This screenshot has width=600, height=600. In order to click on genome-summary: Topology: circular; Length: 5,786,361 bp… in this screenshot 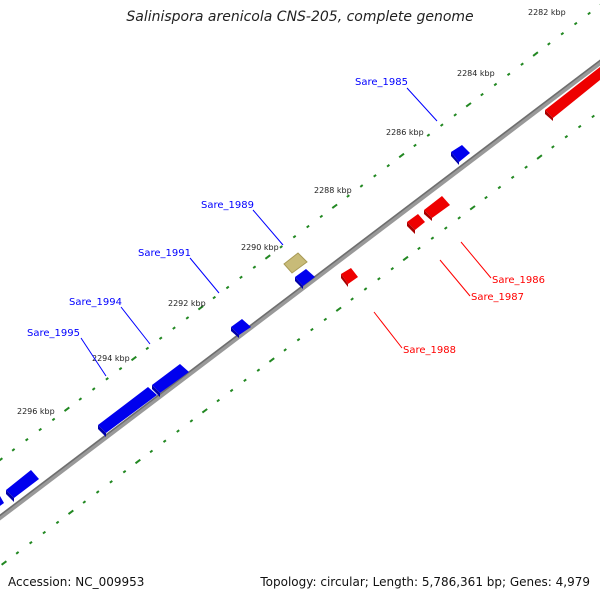, I will do `click(425, 582)`.